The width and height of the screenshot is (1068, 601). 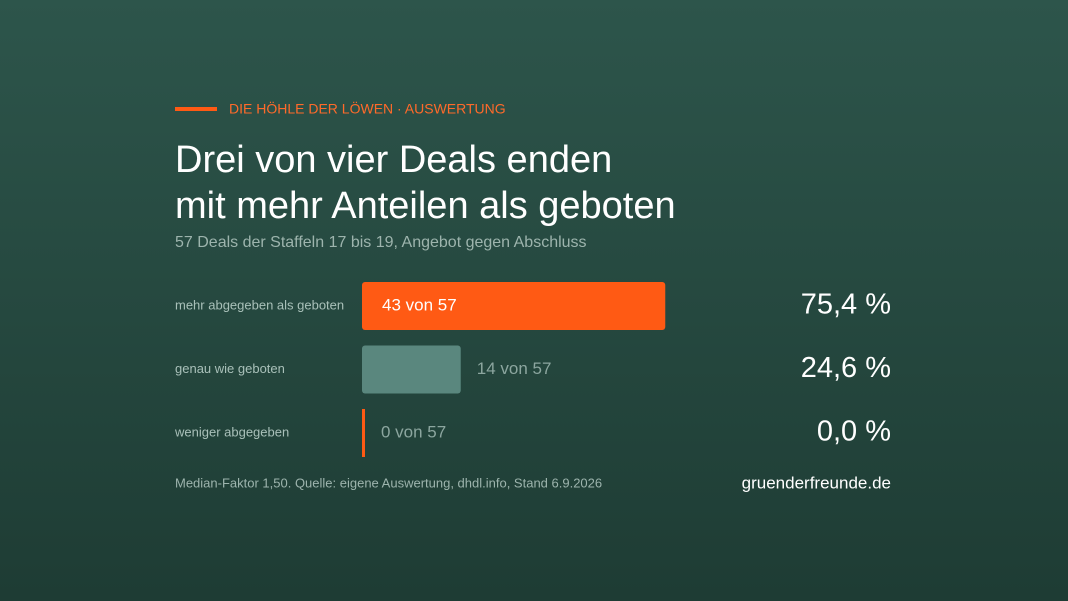 I want to click on kicker: DIE HÖHLE DER LÖWEN · AUSWERTUNG, so click(x=367, y=108).